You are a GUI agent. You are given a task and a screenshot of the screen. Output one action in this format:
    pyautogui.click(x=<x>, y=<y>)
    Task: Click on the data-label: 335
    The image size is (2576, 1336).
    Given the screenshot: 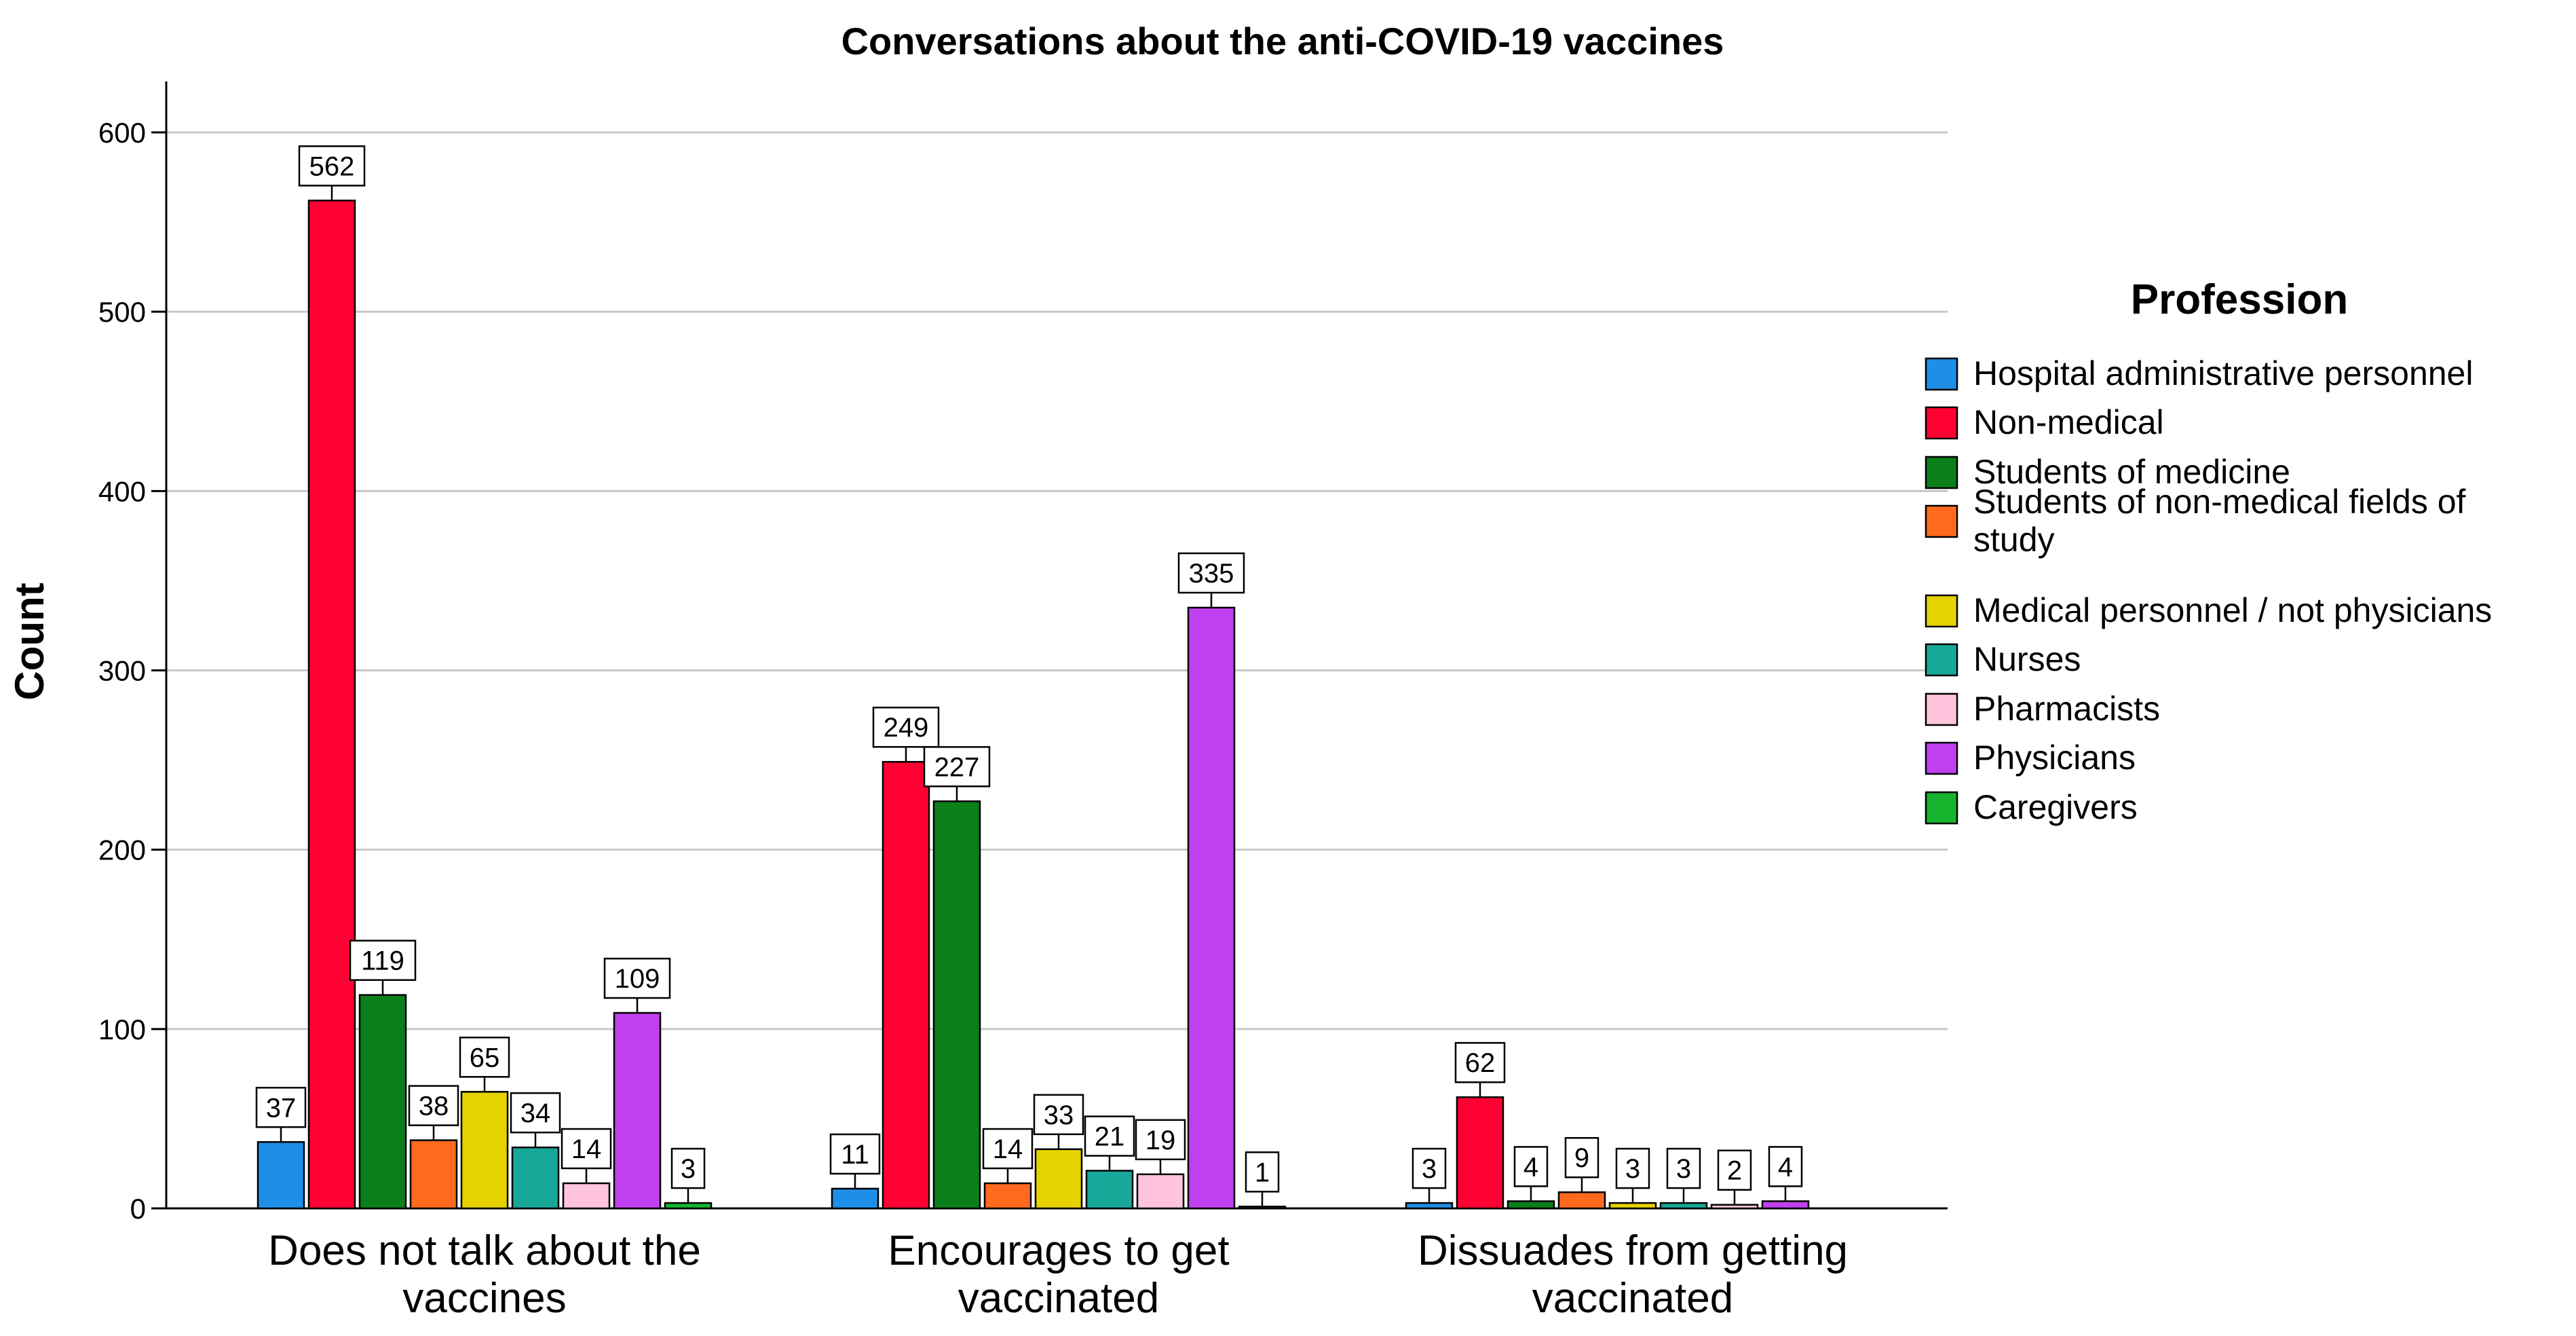 What is the action you would take?
    pyautogui.click(x=1211, y=574)
    